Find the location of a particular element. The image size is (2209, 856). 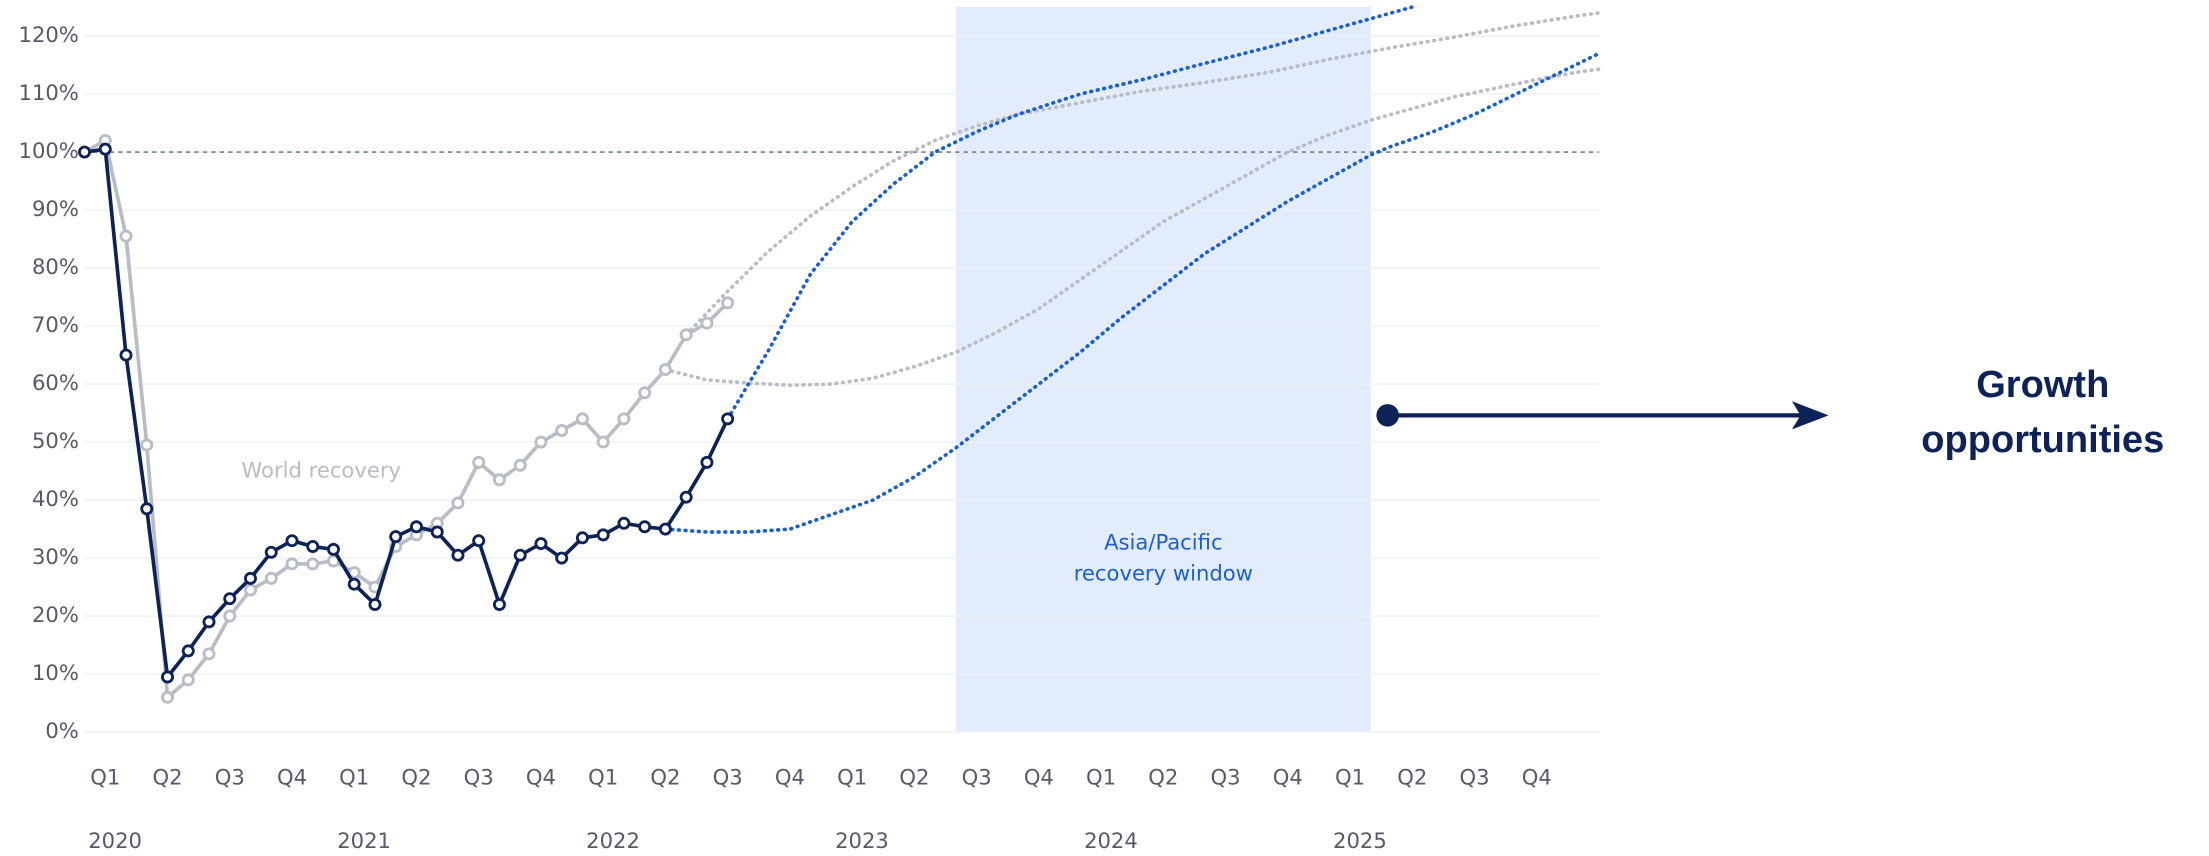

y-tick-label: 80% is located at coordinates (55, 266).